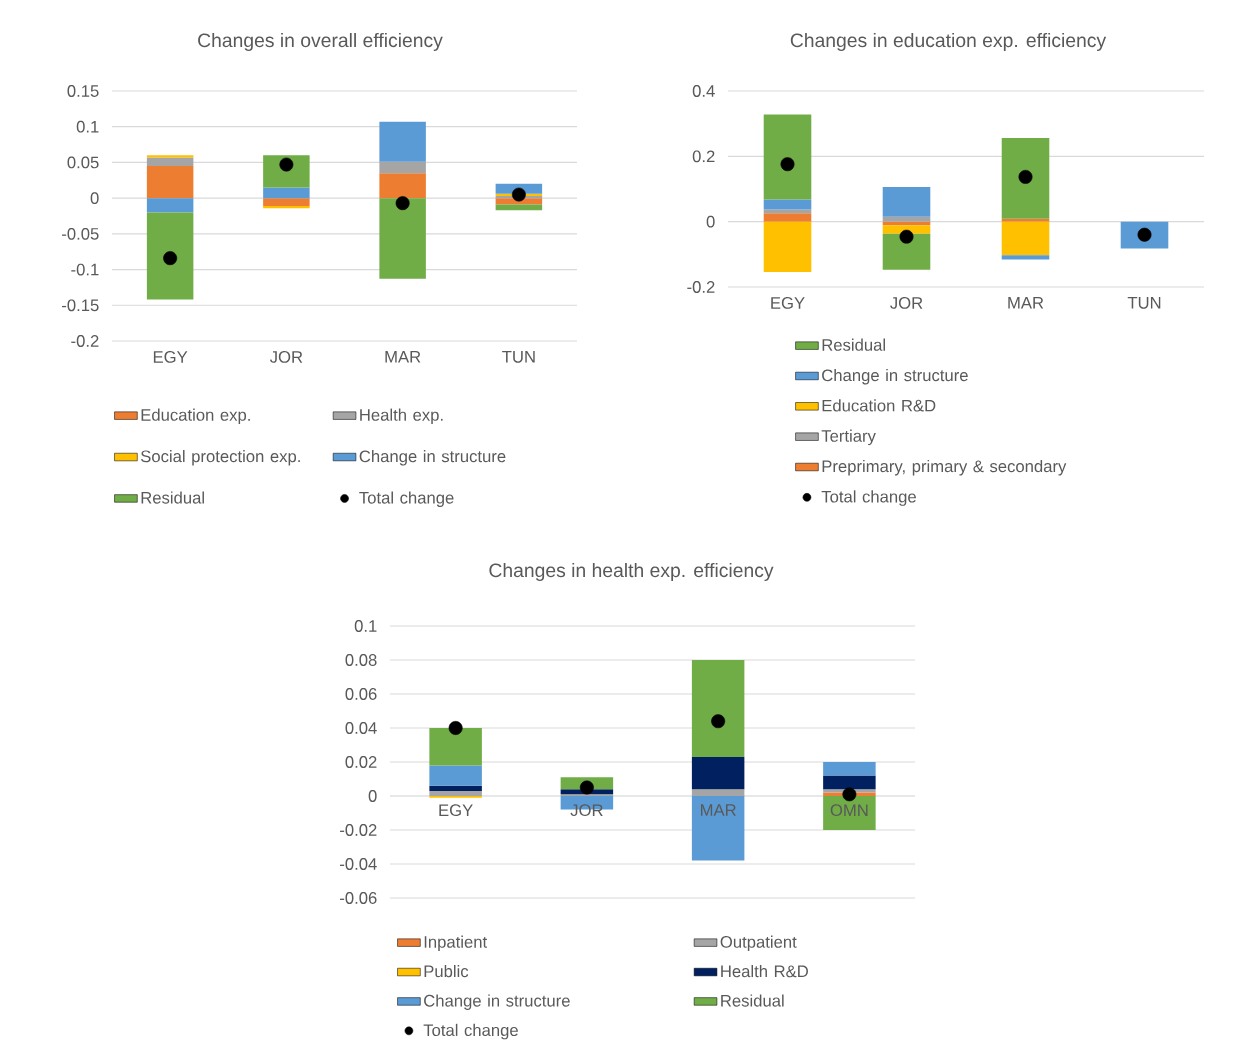 The height and width of the screenshot is (1061, 1252). What do you see at coordinates (83, 91) in the screenshot?
I see `y-tick-label: 0.15` at bounding box center [83, 91].